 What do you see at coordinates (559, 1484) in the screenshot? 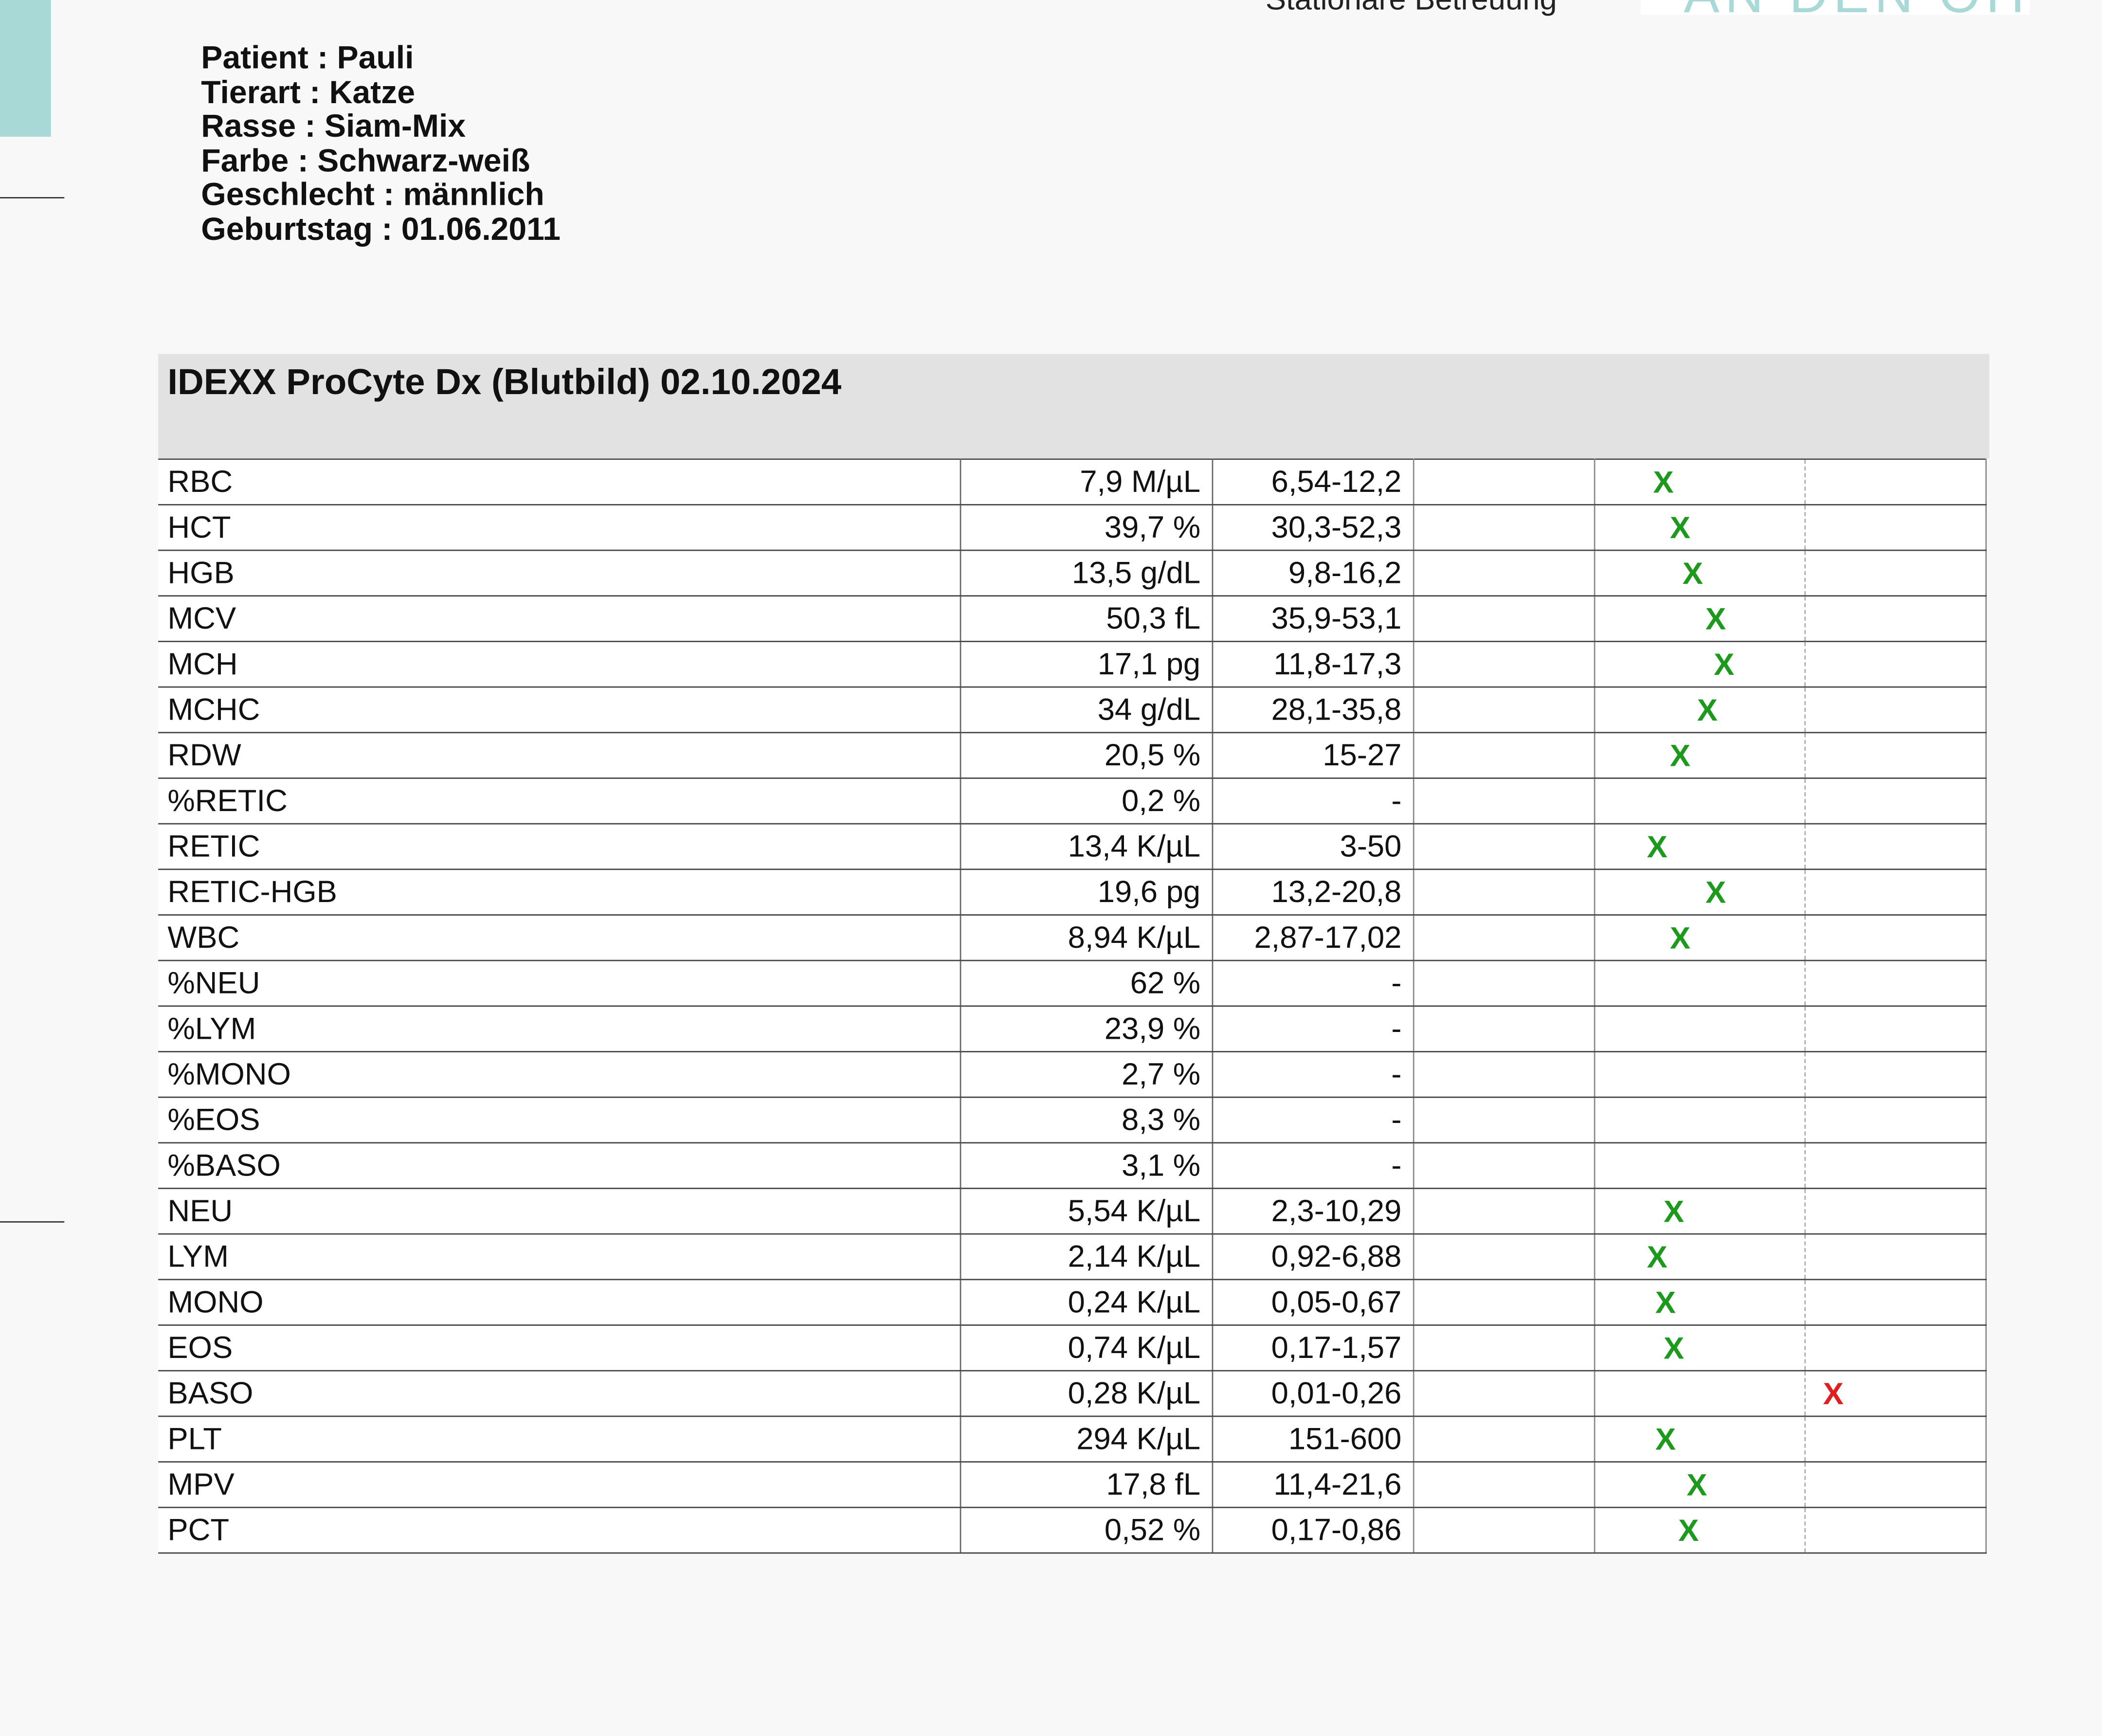
I see `parameter-name: MPV` at bounding box center [559, 1484].